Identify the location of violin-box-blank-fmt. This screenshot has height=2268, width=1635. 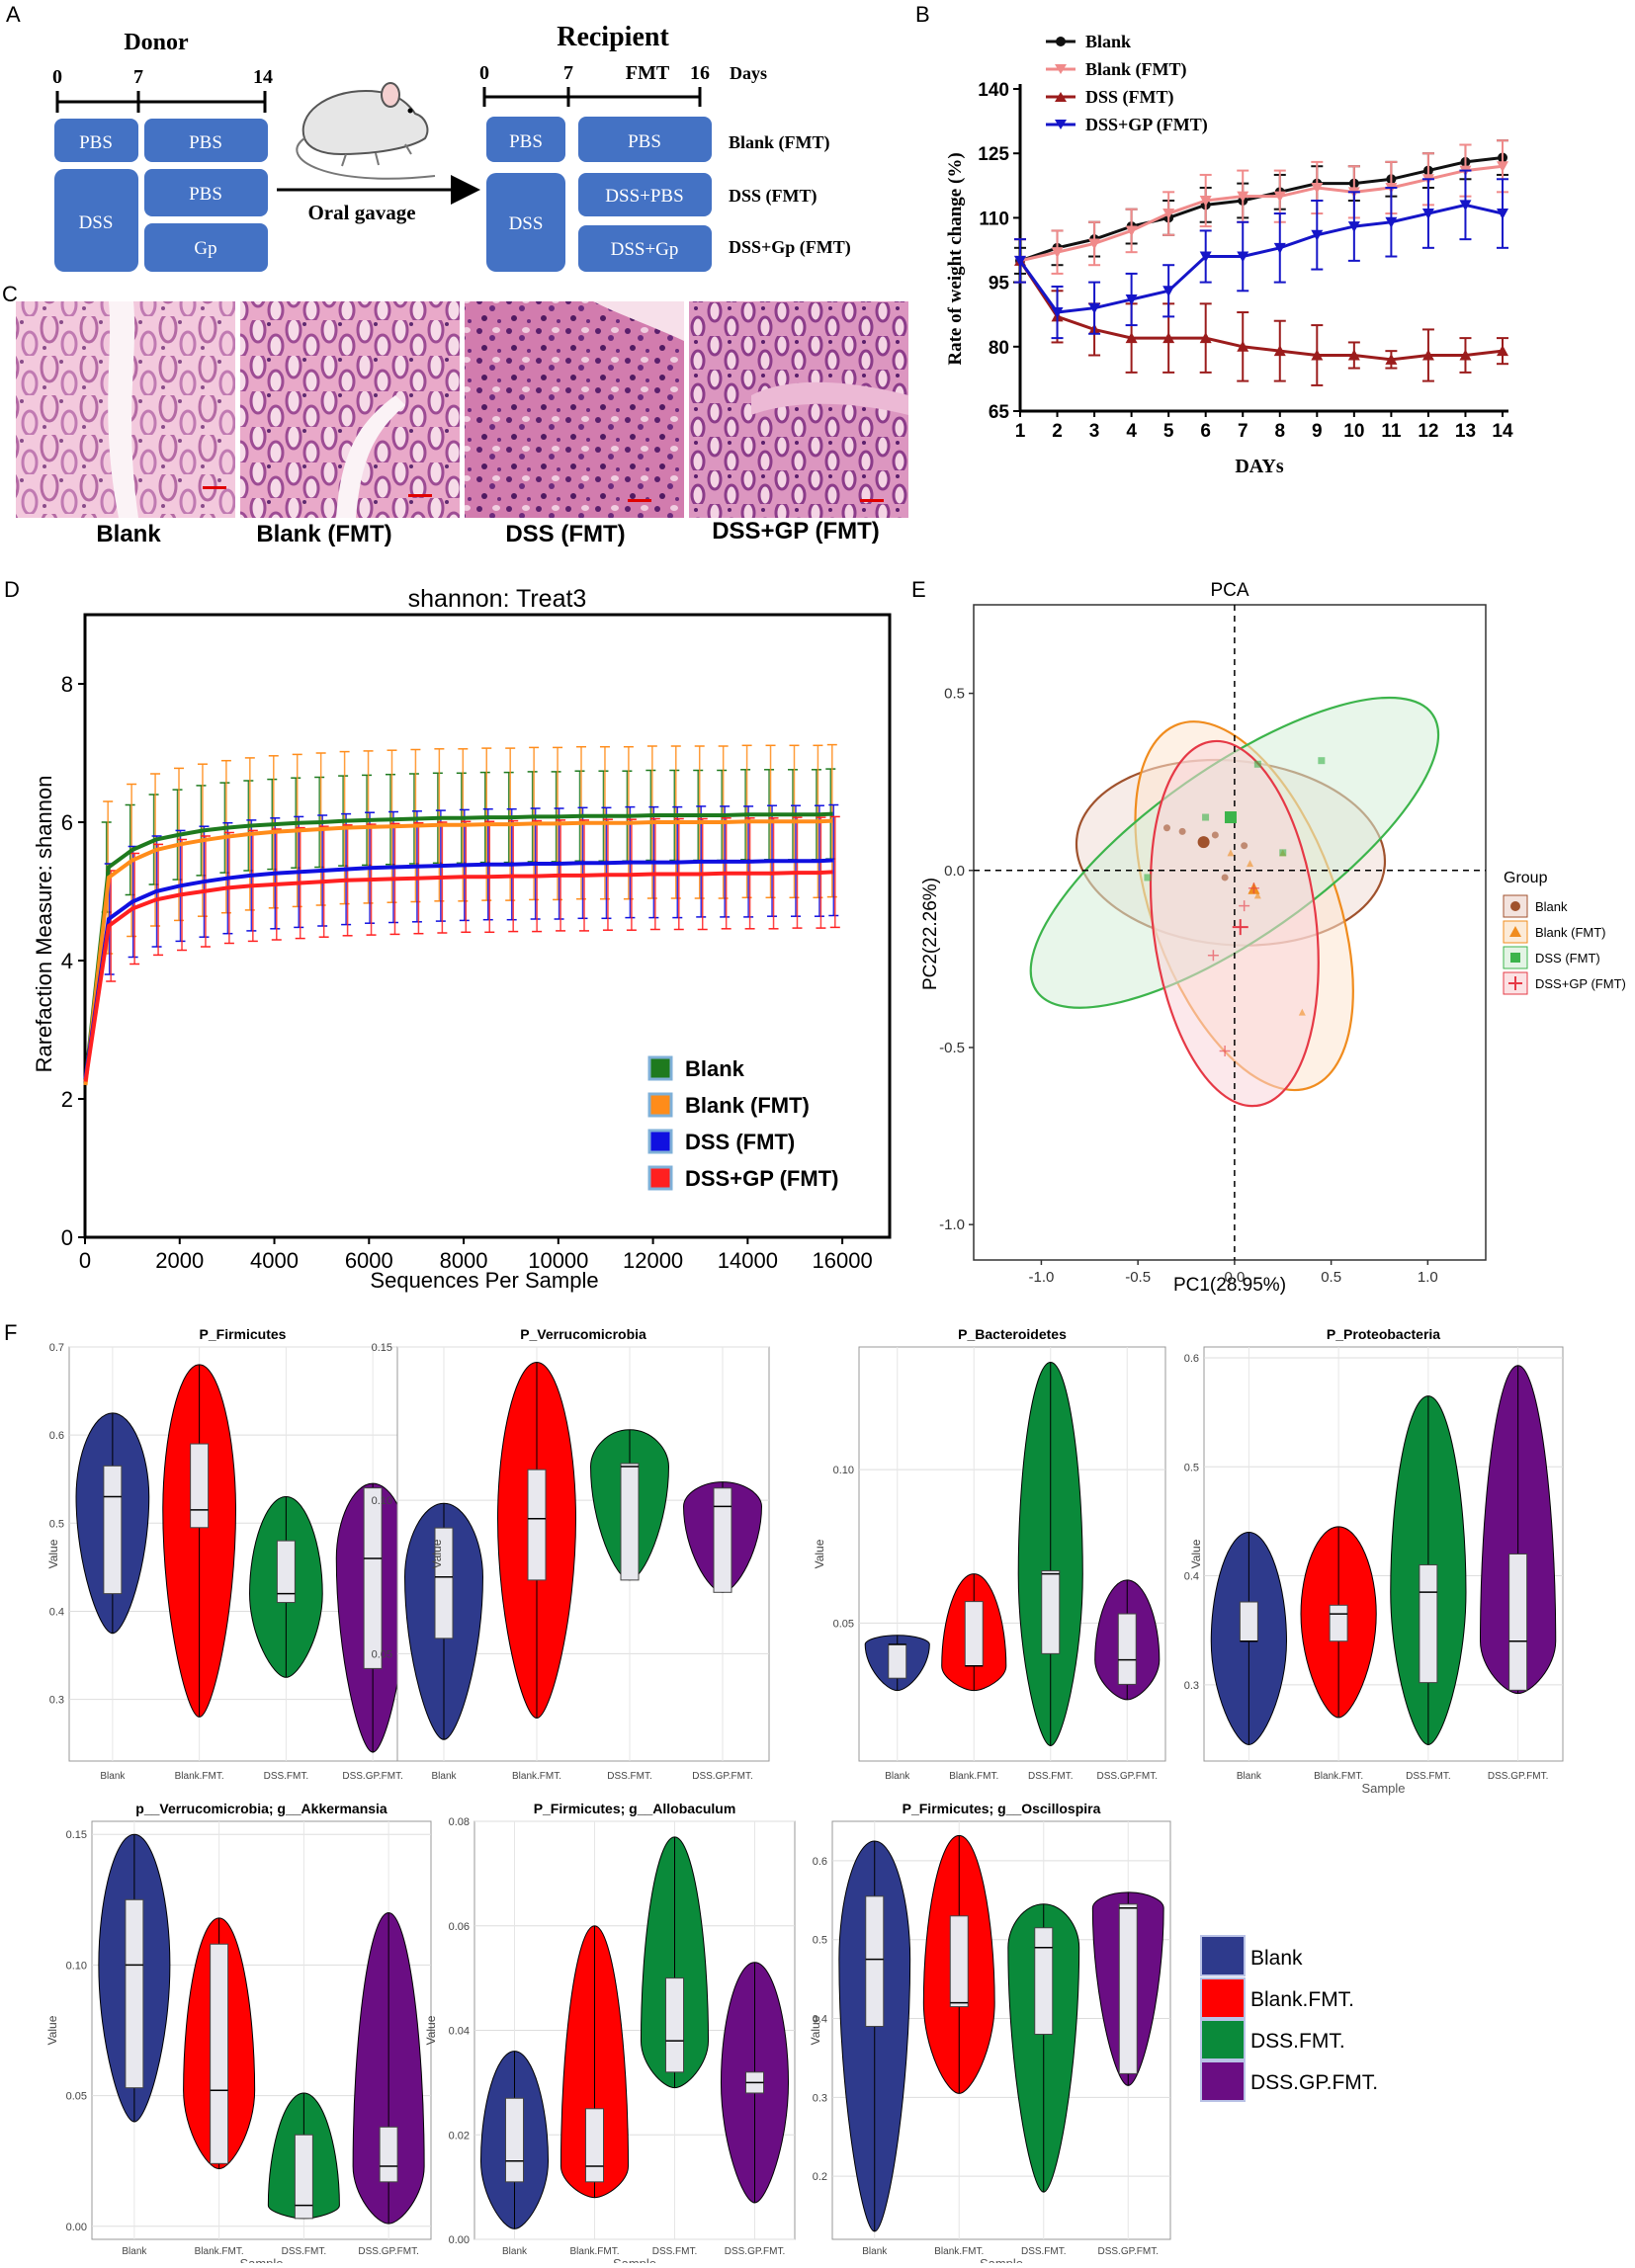
(220, 2053).